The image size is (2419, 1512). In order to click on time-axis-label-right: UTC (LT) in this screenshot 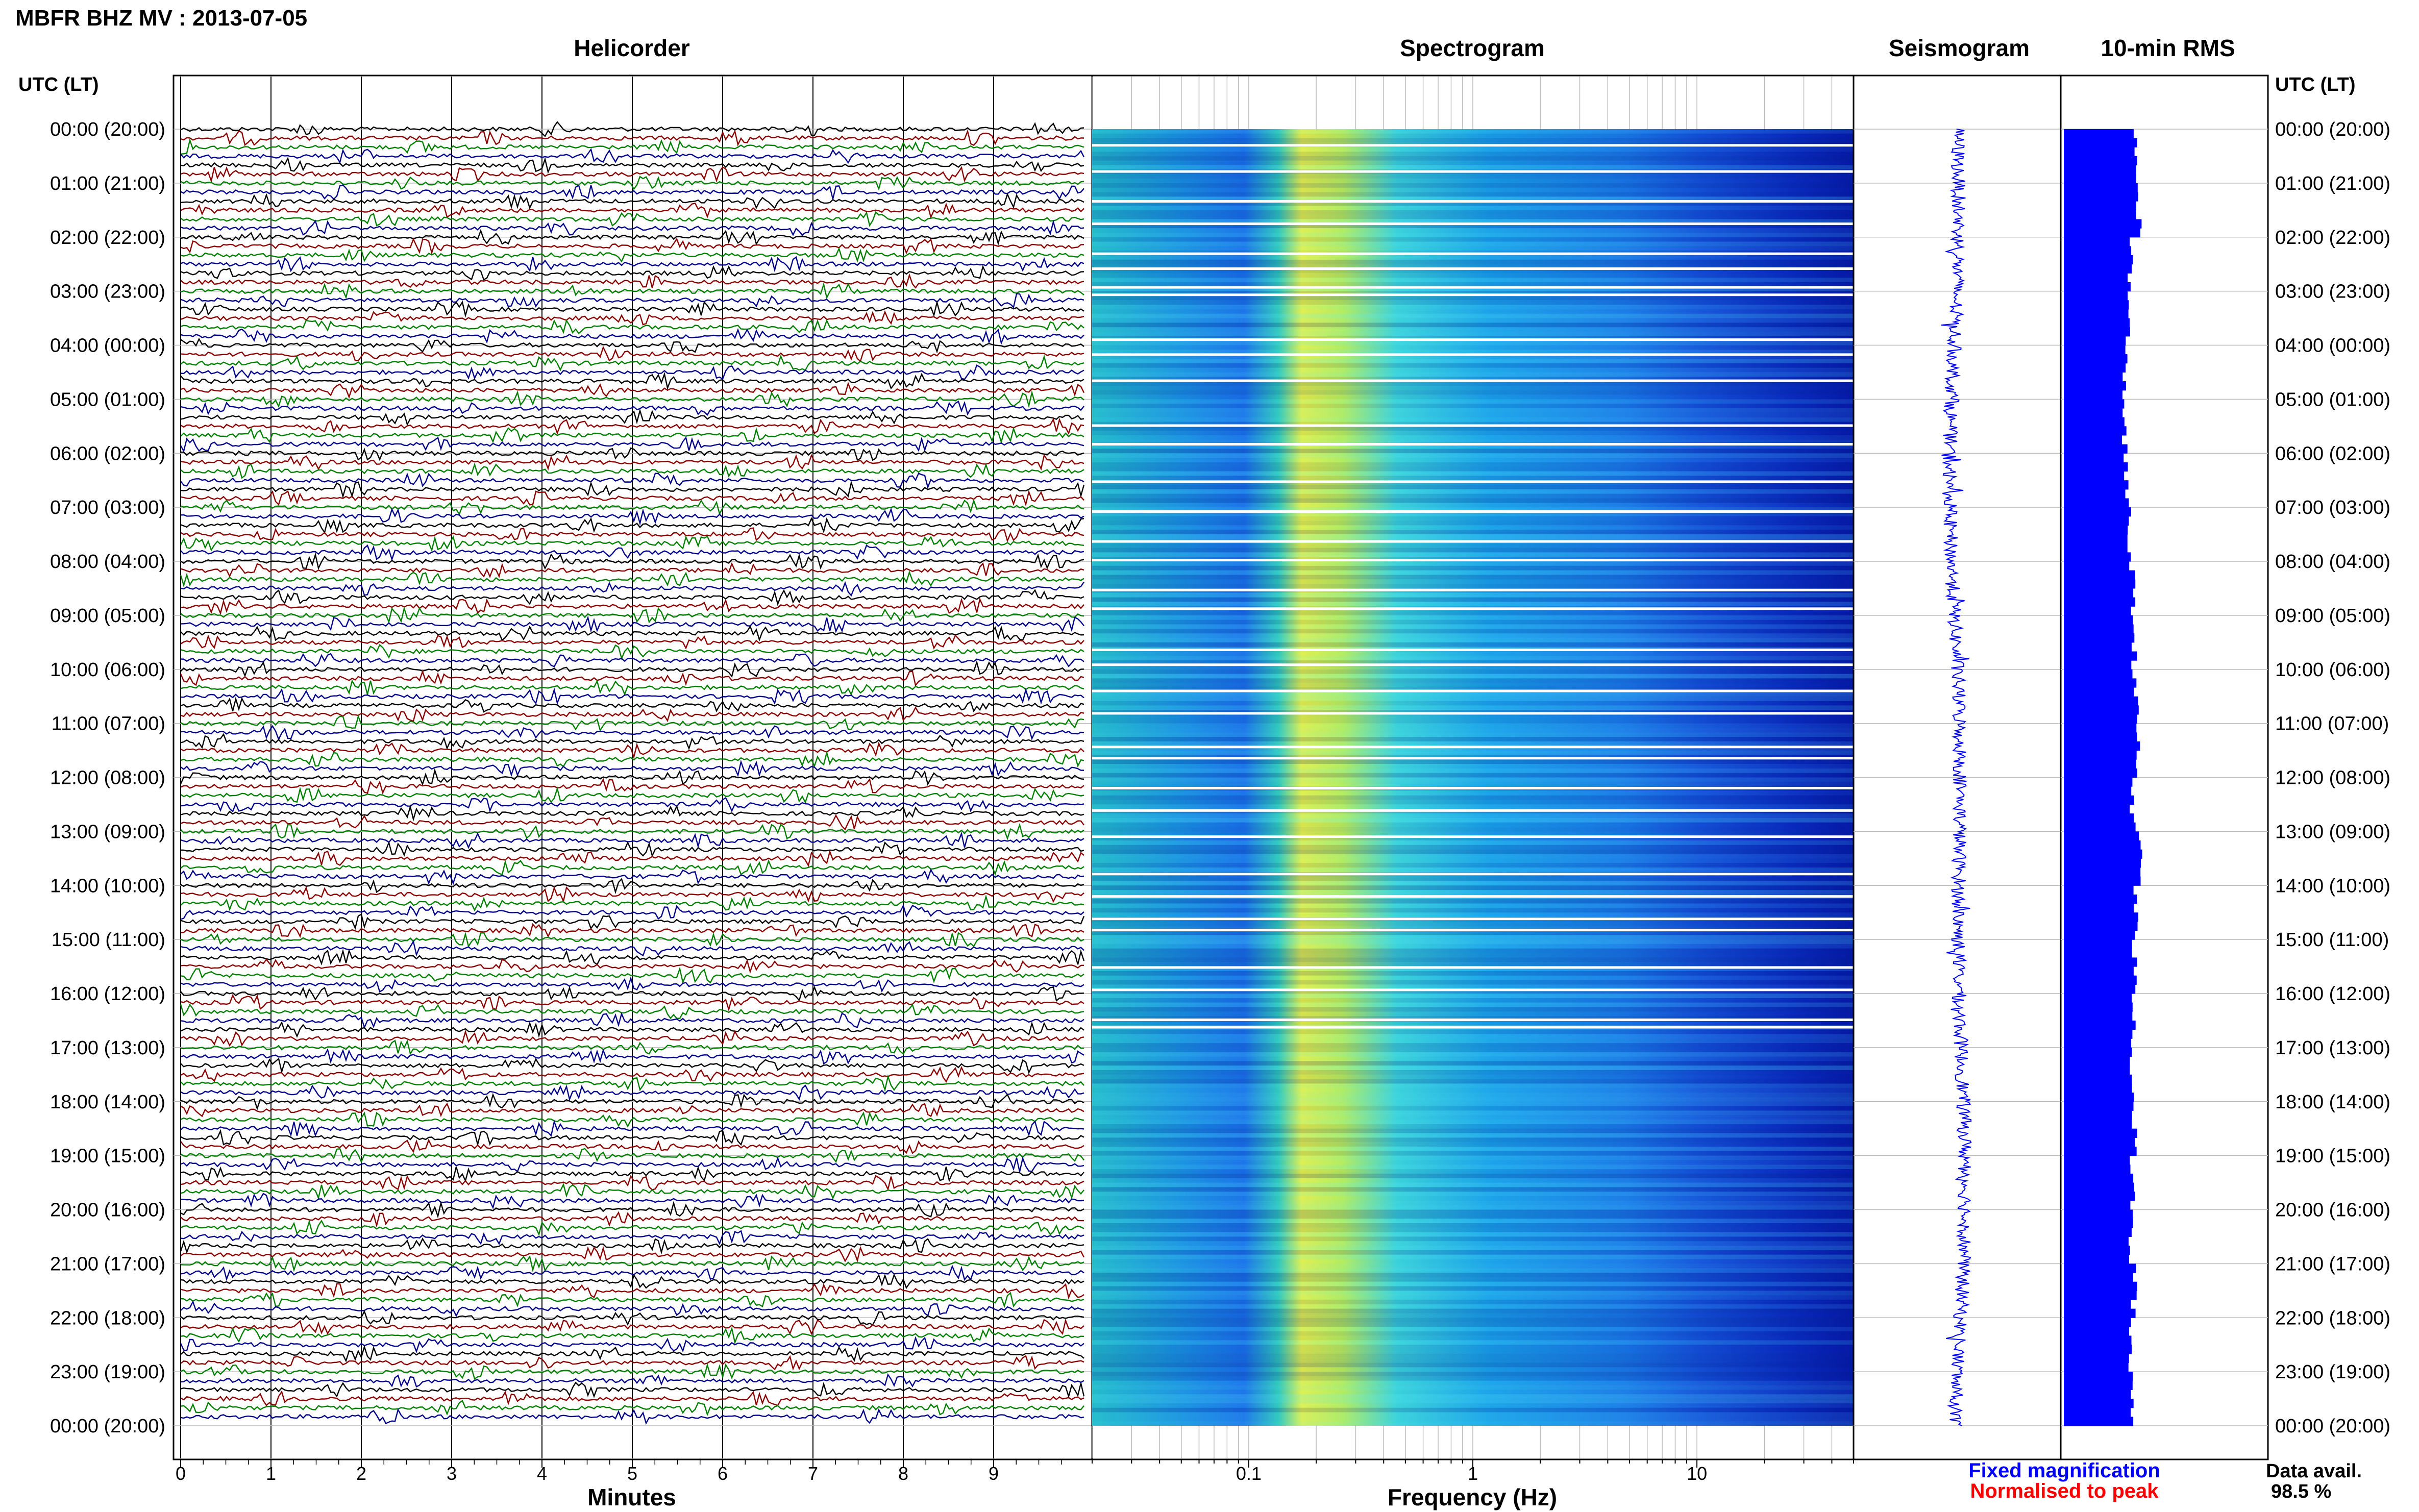, I will do `click(2315, 84)`.